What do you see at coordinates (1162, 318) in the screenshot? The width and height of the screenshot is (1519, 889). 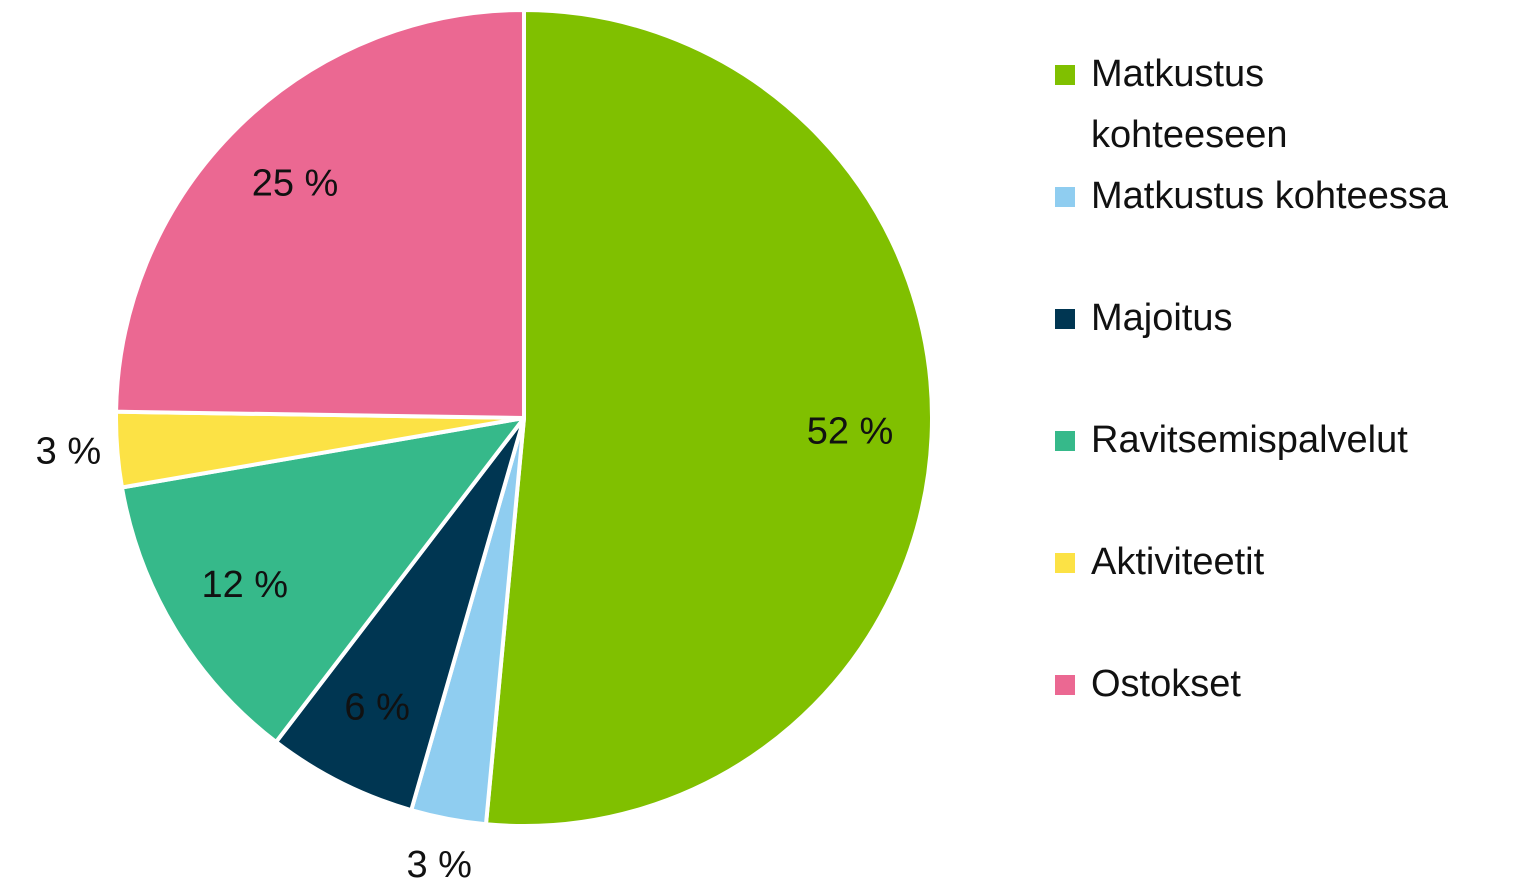 I see `legend-label: Majoitus` at bounding box center [1162, 318].